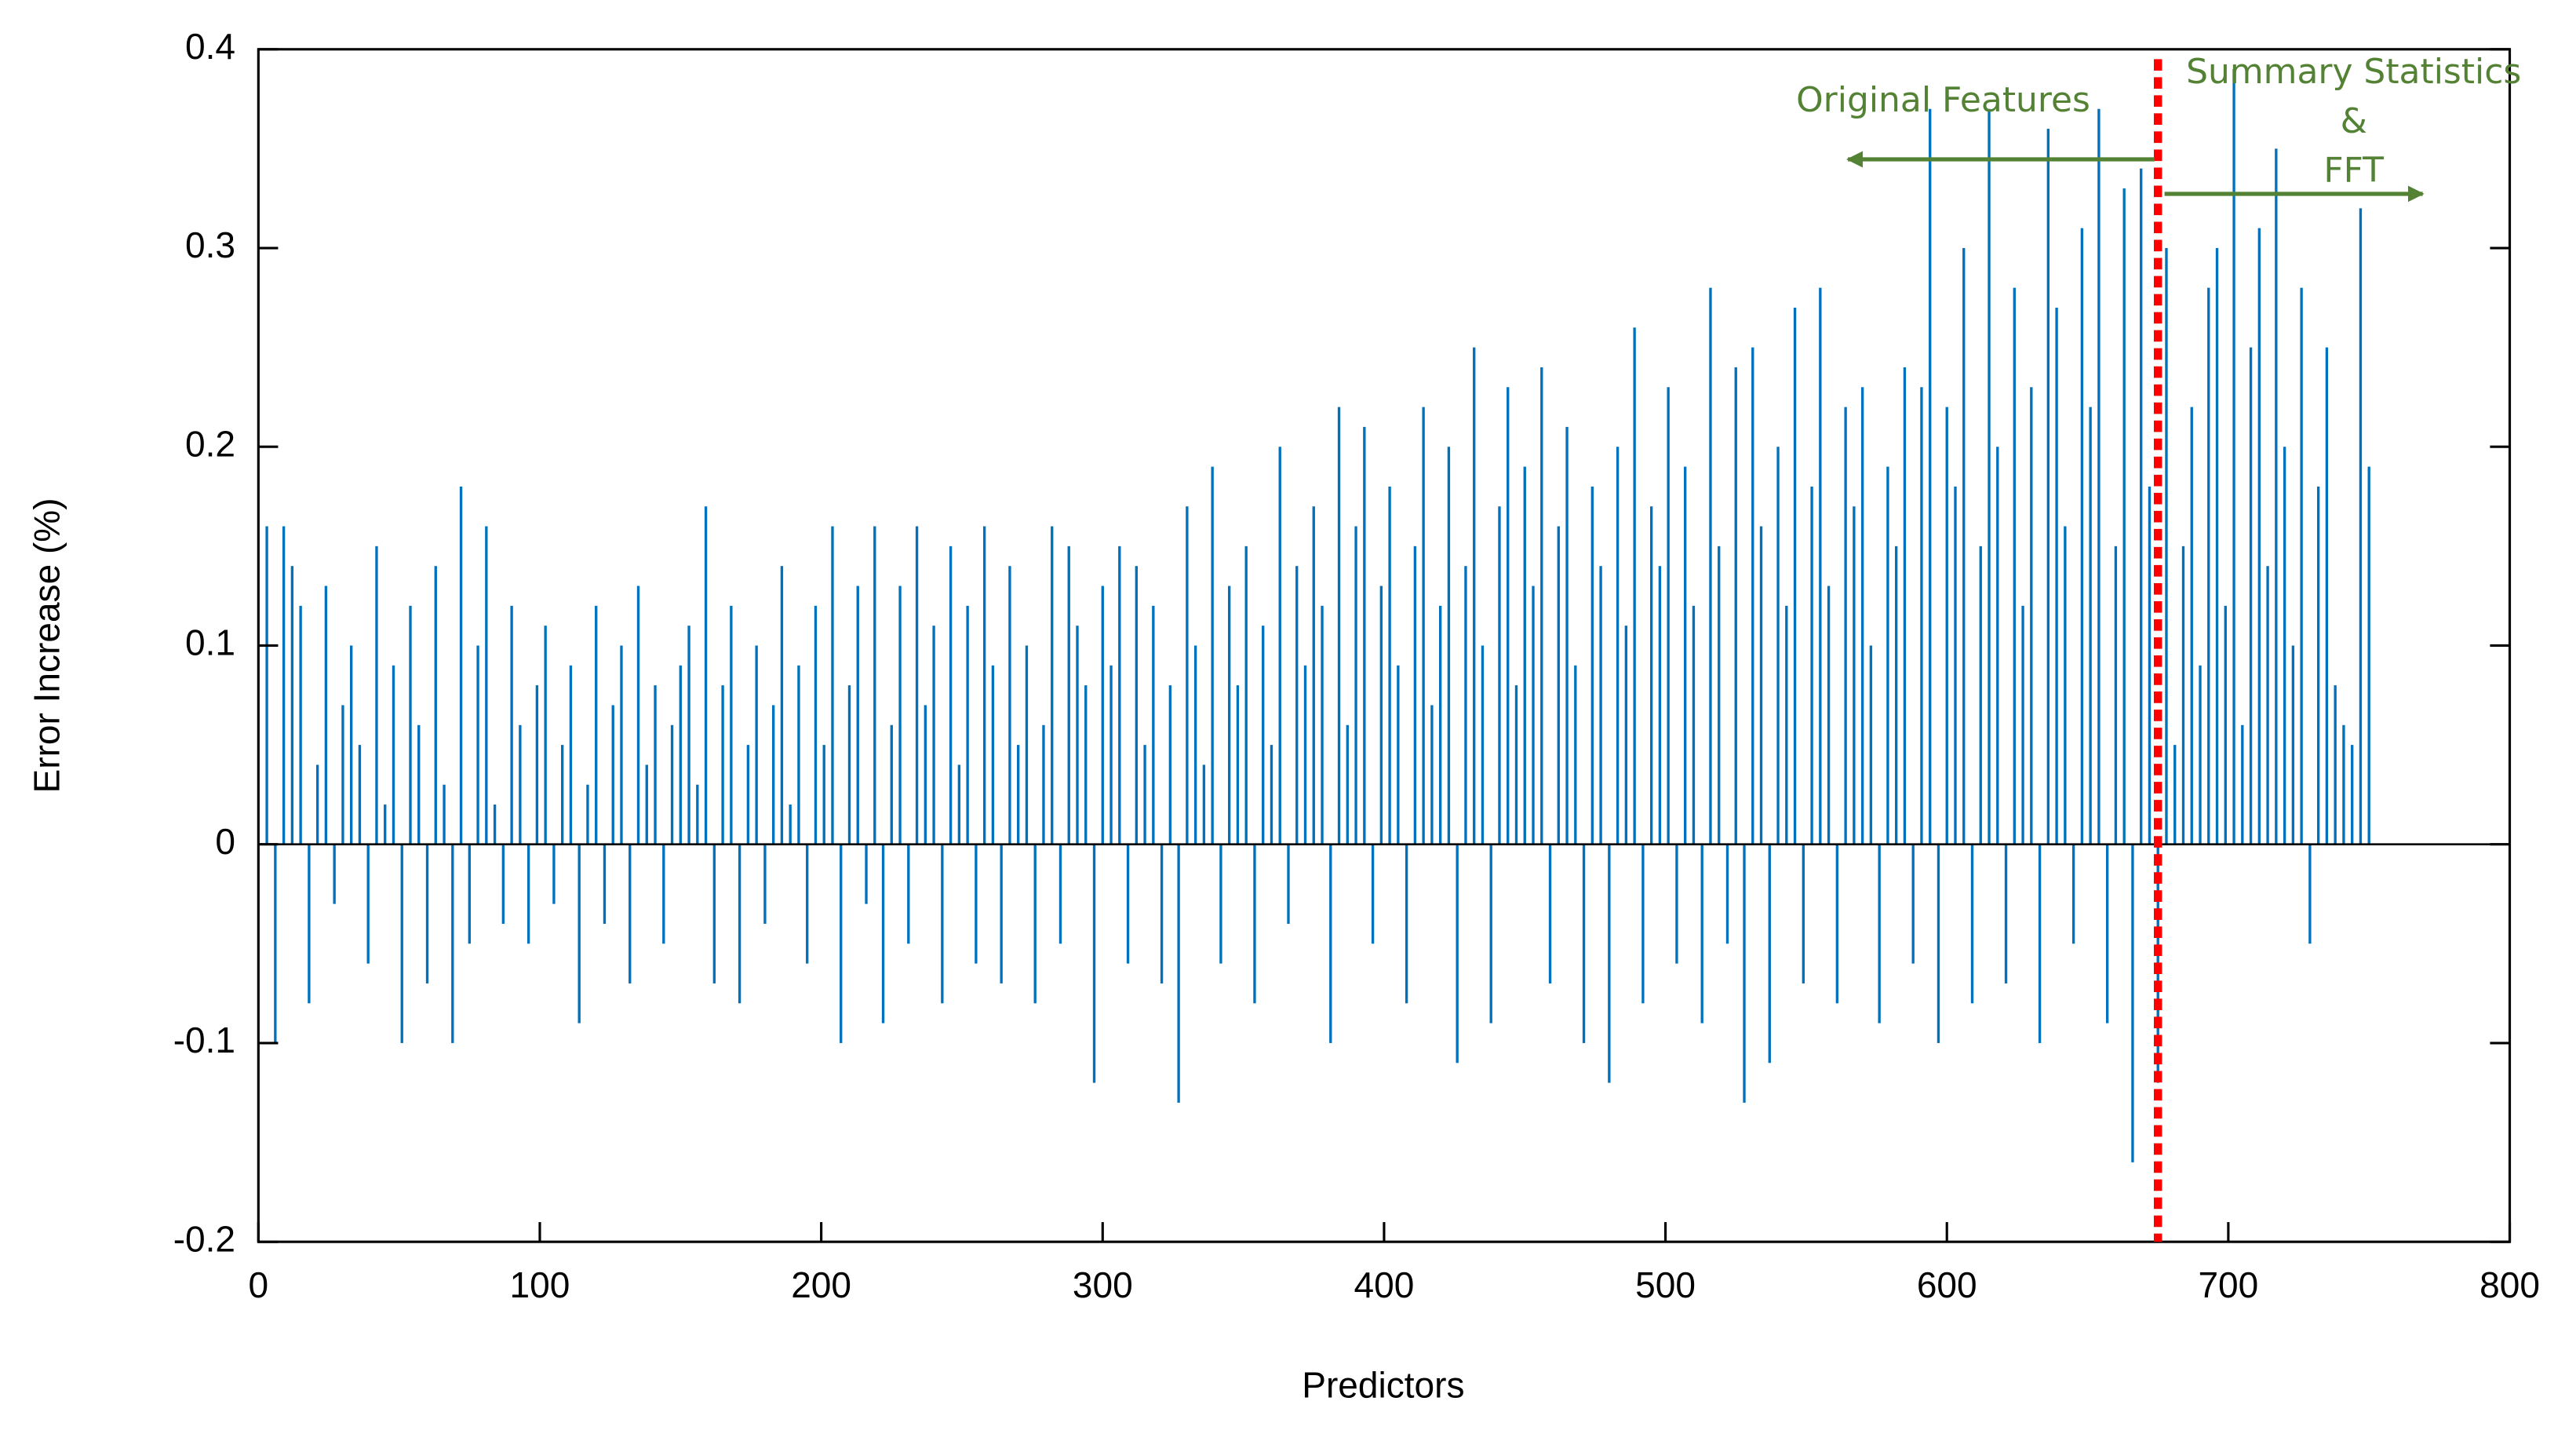 The height and width of the screenshot is (1434, 2576). Describe the element at coordinates (210, 244) in the screenshot. I see `y-tick-label: 0.3` at that location.